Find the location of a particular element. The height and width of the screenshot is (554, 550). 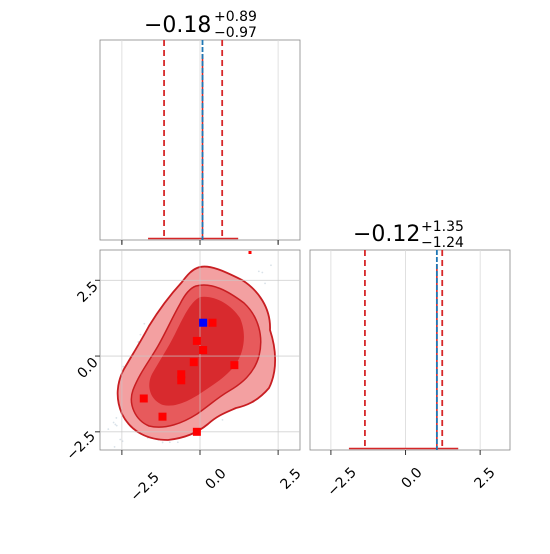

y-tick-label: −2.5 is located at coordinates (81, 445).